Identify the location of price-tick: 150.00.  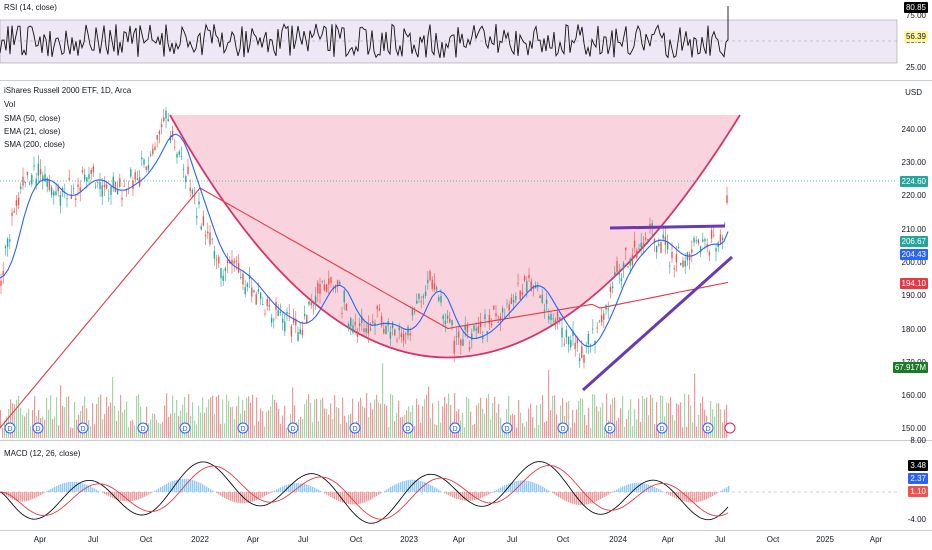
(913, 428).